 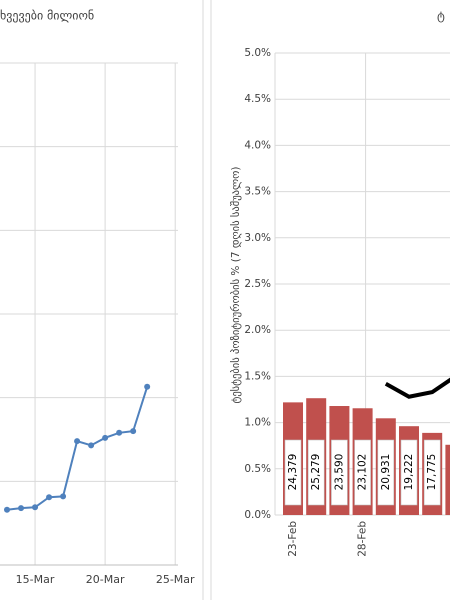 What do you see at coordinates (257, 423) in the screenshot?
I see `y-tick-label: 1.0%` at bounding box center [257, 423].